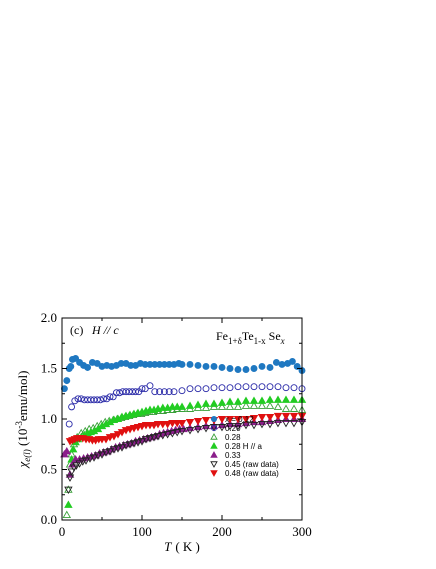 The width and height of the screenshot is (436, 569). I want to click on y-tick-label: 0.0, so click(49, 519).